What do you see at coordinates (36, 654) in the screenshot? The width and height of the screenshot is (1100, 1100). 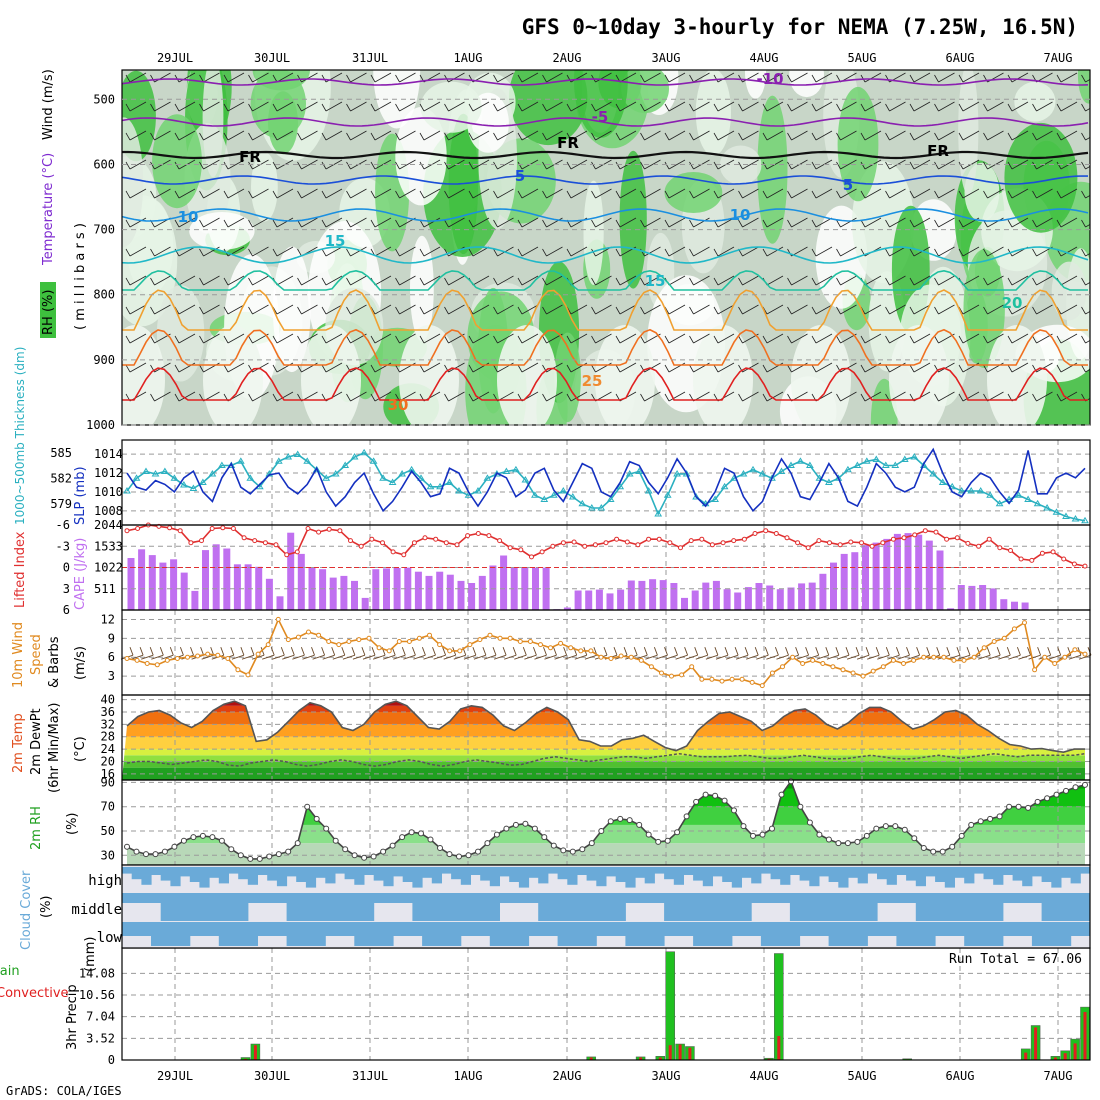 I see `wind10-speed-label: Speed` at bounding box center [36, 654].